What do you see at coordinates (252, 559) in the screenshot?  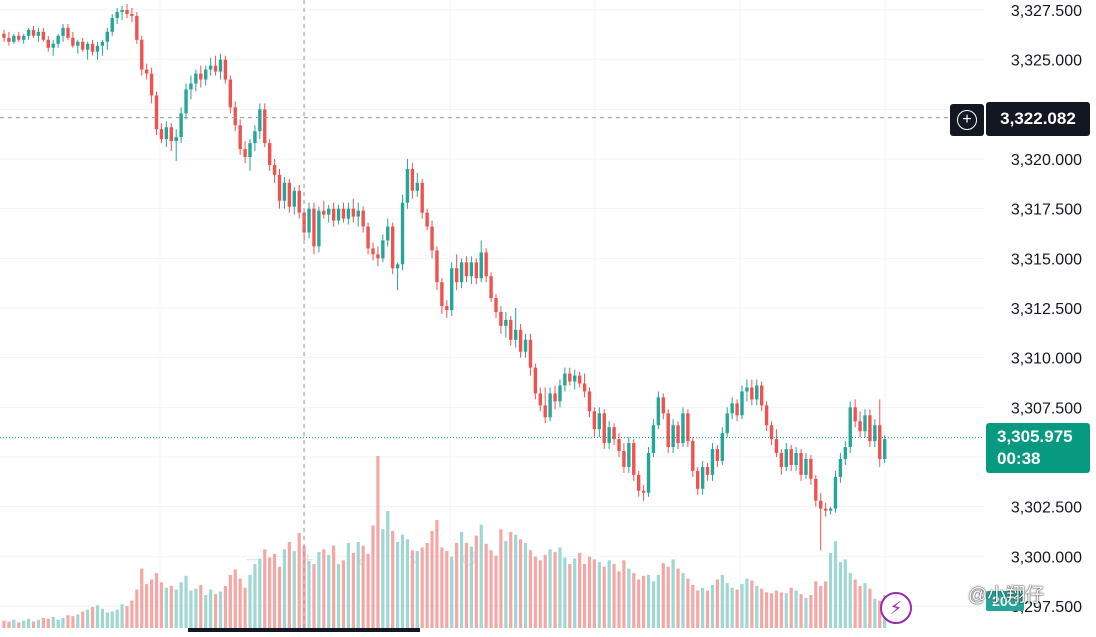 I see `zoom-out-button: −` at bounding box center [252, 559].